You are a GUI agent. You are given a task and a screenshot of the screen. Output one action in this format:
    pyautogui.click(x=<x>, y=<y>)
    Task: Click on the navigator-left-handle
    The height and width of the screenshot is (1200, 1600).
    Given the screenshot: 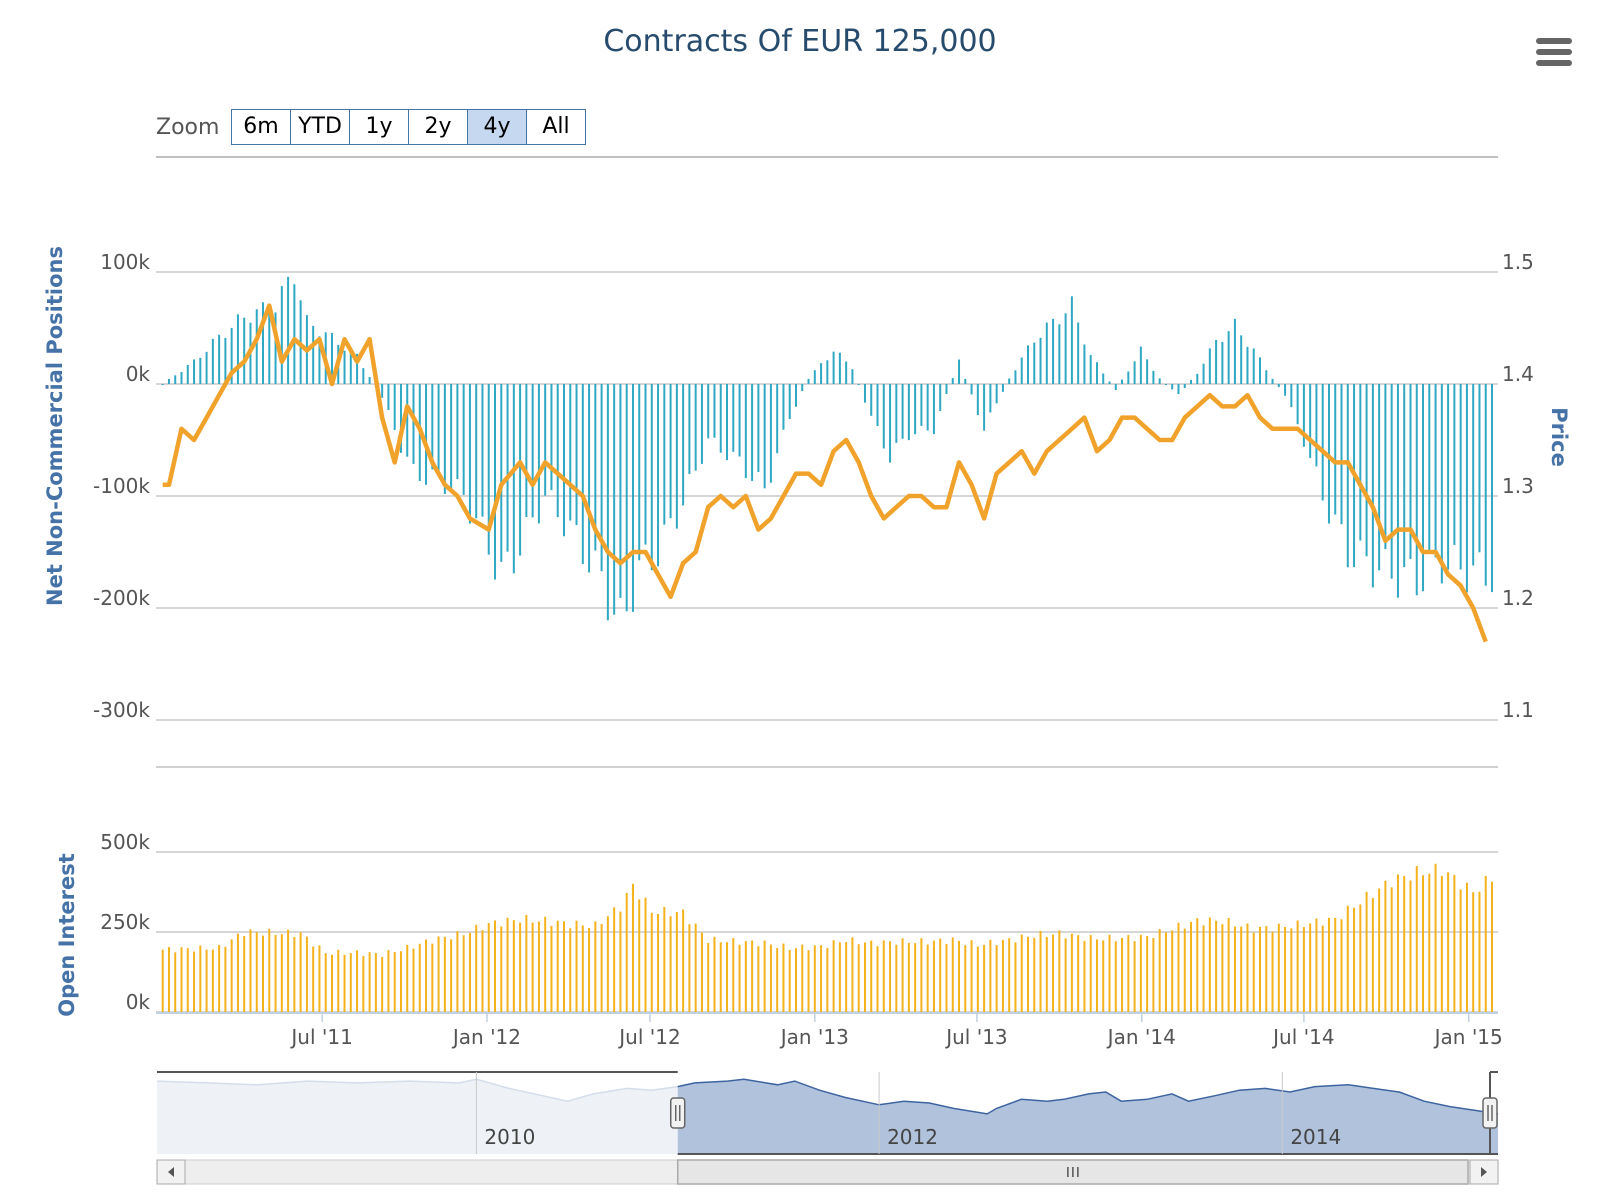 What is the action you would take?
    pyautogui.click(x=677, y=1113)
    